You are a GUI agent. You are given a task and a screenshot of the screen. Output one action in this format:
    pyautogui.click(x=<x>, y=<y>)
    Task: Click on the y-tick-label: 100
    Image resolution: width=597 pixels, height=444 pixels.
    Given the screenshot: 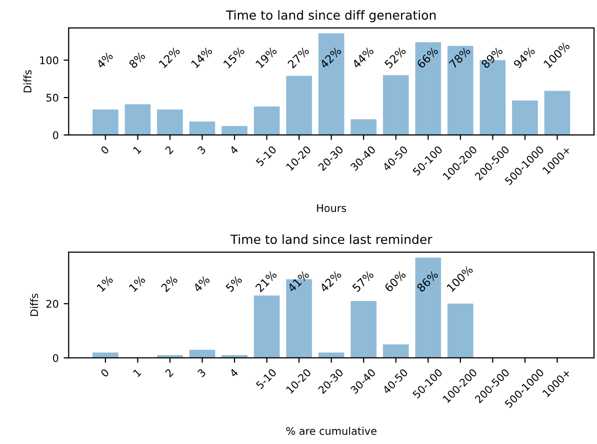 What is the action you would take?
    pyautogui.click(x=49, y=60)
    